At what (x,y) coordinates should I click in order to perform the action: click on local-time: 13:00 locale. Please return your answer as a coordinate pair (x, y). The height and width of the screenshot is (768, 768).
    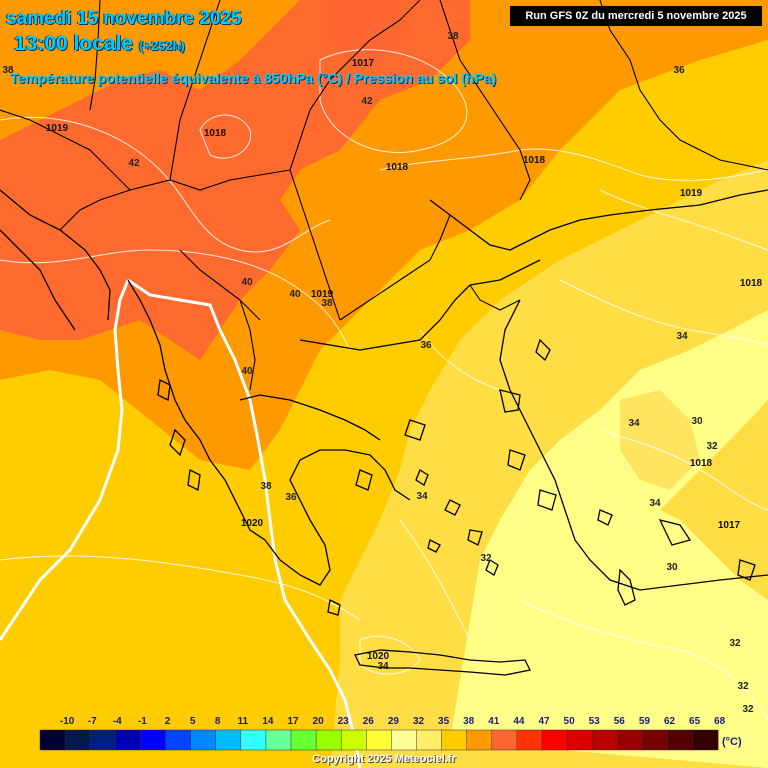
    Looking at the image, I should click on (74, 43).